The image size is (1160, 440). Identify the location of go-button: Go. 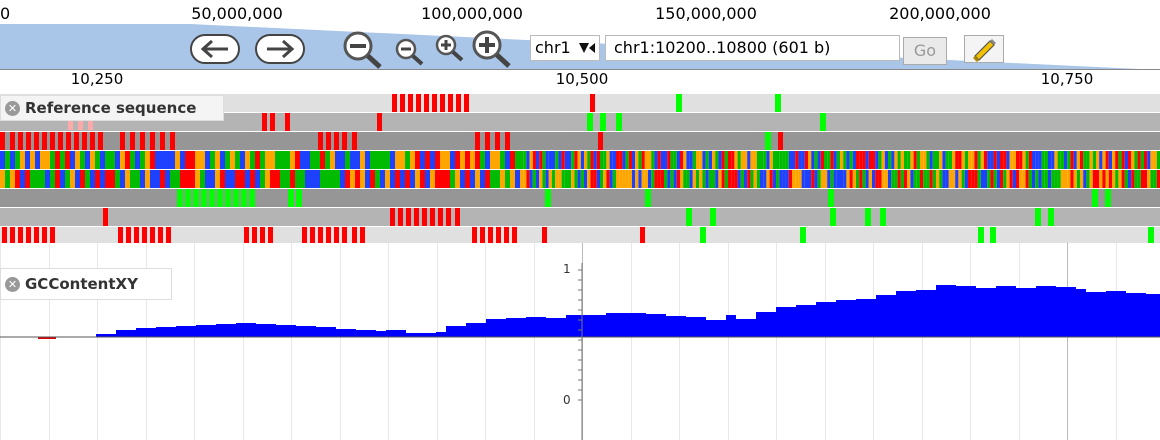
(925, 51).